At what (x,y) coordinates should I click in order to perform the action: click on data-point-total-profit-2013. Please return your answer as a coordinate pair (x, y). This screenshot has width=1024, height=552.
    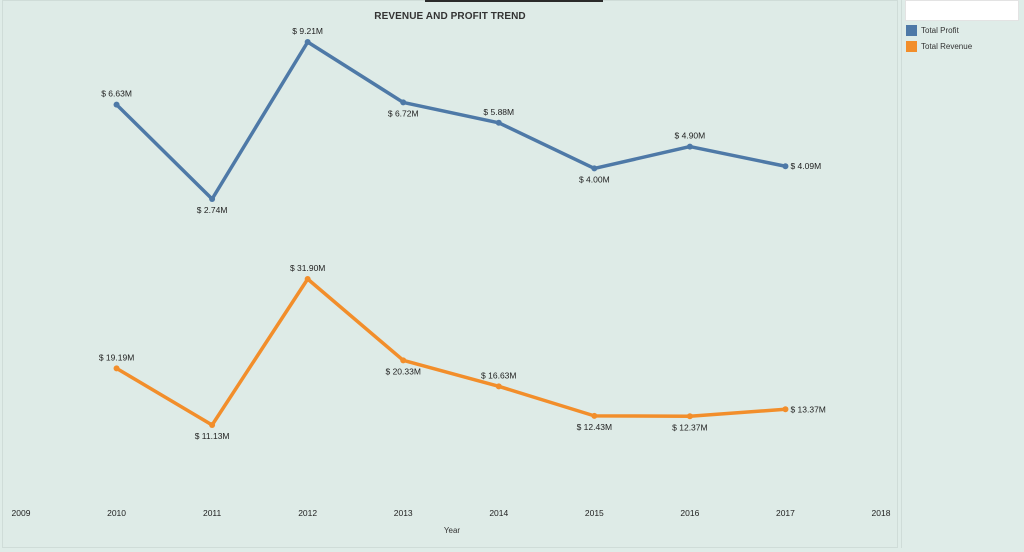
    Looking at the image, I should click on (403, 102).